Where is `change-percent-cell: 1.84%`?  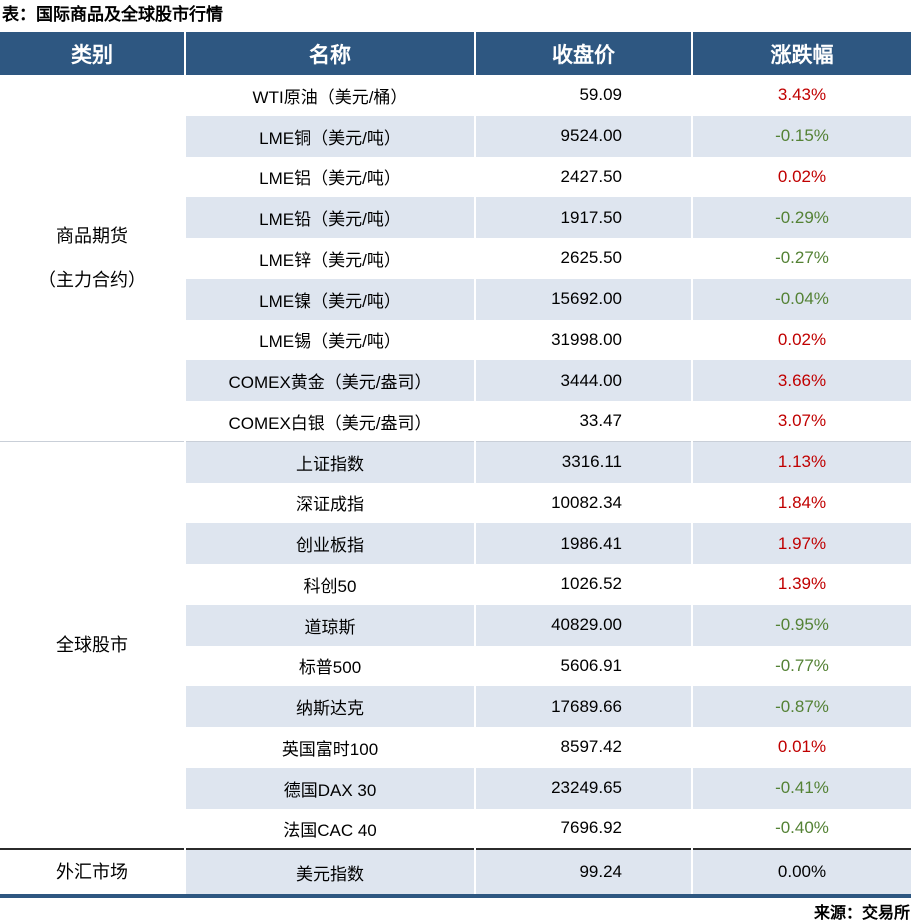 change-percent-cell: 1.84% is located at coordinates (801, 503).